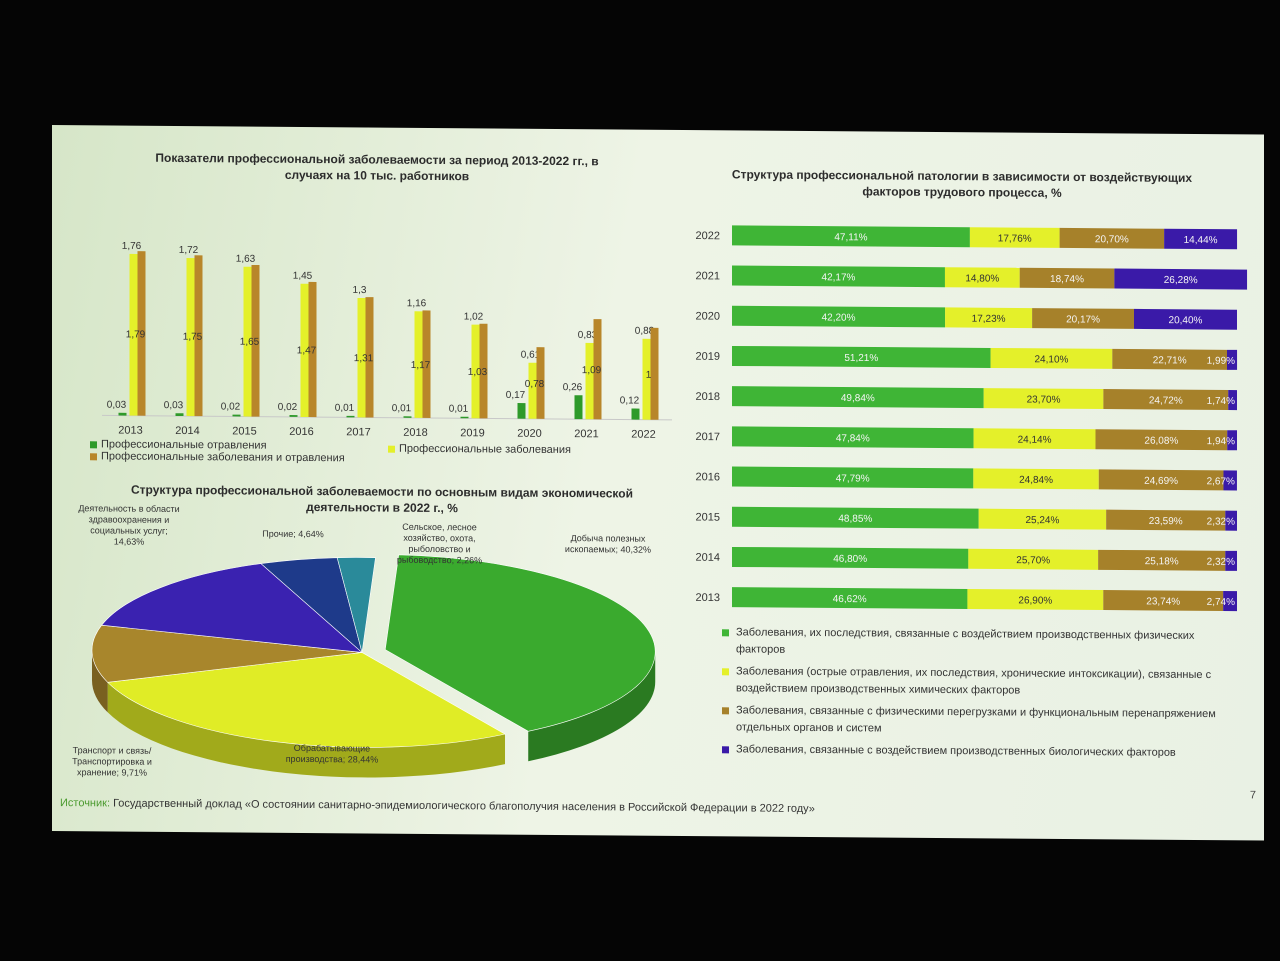 Image resolution: width=1280 pixels, height=961 pixels. Describe the element at coordinates (708, 558) in the screenshot. I see `y-tick-2014: 2014` at that location.